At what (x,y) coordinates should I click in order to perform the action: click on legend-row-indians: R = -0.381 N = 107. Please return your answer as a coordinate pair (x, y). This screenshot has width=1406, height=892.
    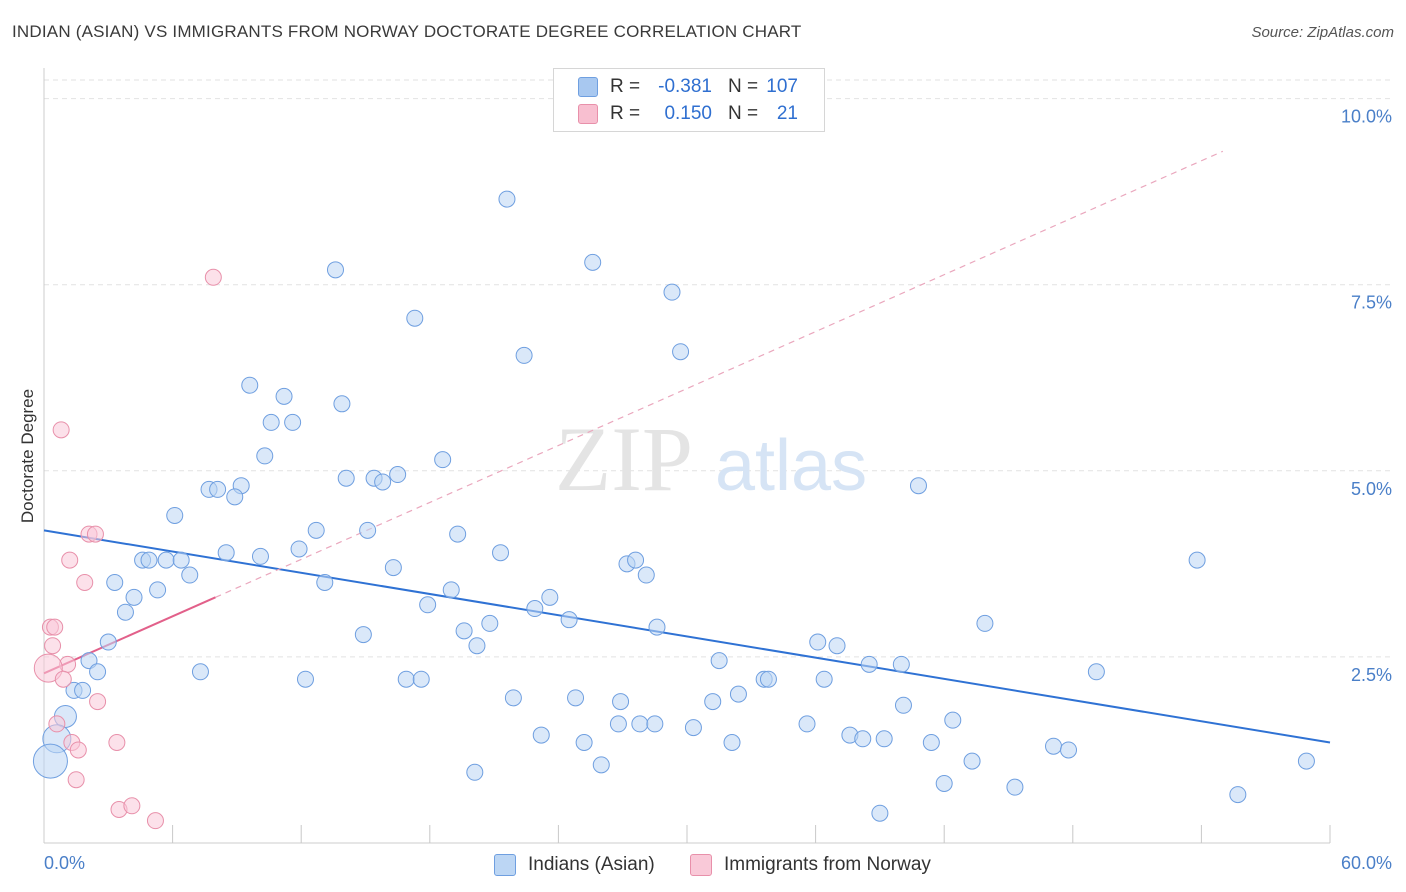
    Looking at the image, I should click on (688, 87).